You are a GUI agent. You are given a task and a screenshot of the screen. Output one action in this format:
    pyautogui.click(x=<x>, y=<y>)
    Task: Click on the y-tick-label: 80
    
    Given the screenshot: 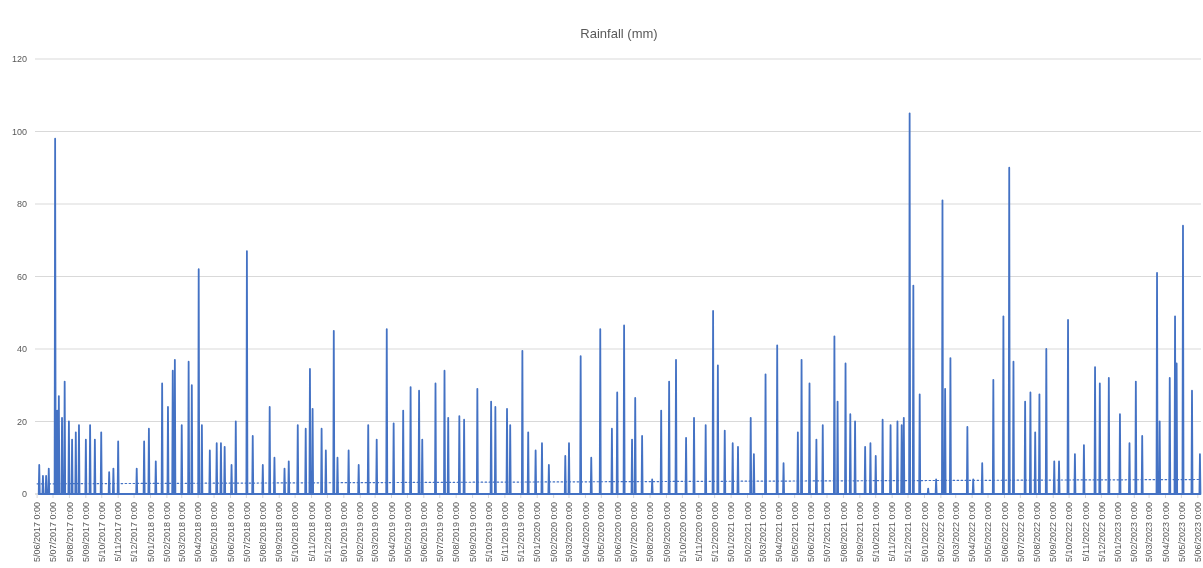 What is the action you would take?
    pyautogui.click(x=21, y=204)
    